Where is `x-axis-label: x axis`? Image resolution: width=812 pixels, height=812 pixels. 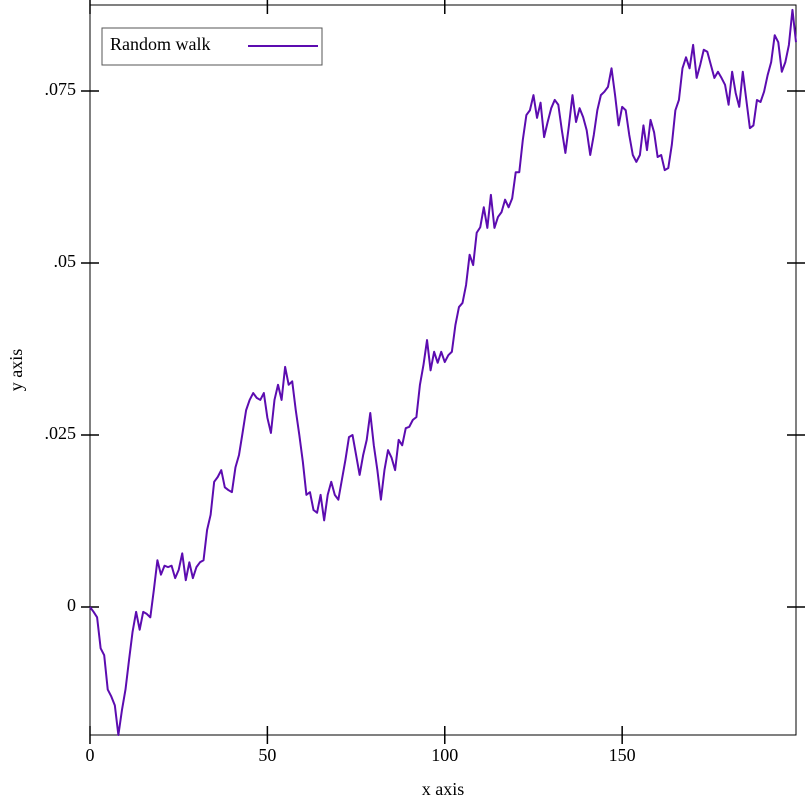
x-axis-label: x axis is located at coordinates (443, 789).